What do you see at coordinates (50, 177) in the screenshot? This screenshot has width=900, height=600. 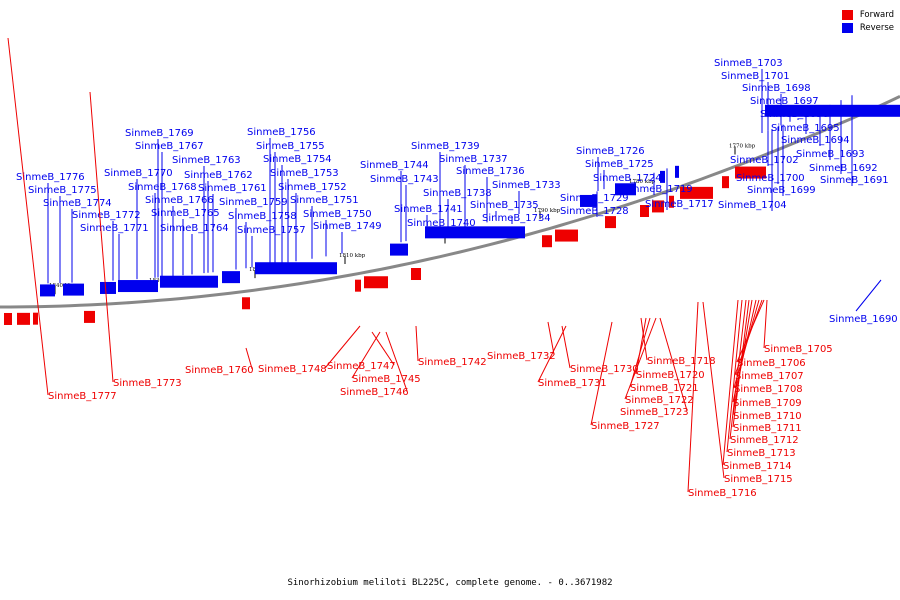 I see `reverse-gene-label: SinmeB_1776` at bounding box center [50, 177].